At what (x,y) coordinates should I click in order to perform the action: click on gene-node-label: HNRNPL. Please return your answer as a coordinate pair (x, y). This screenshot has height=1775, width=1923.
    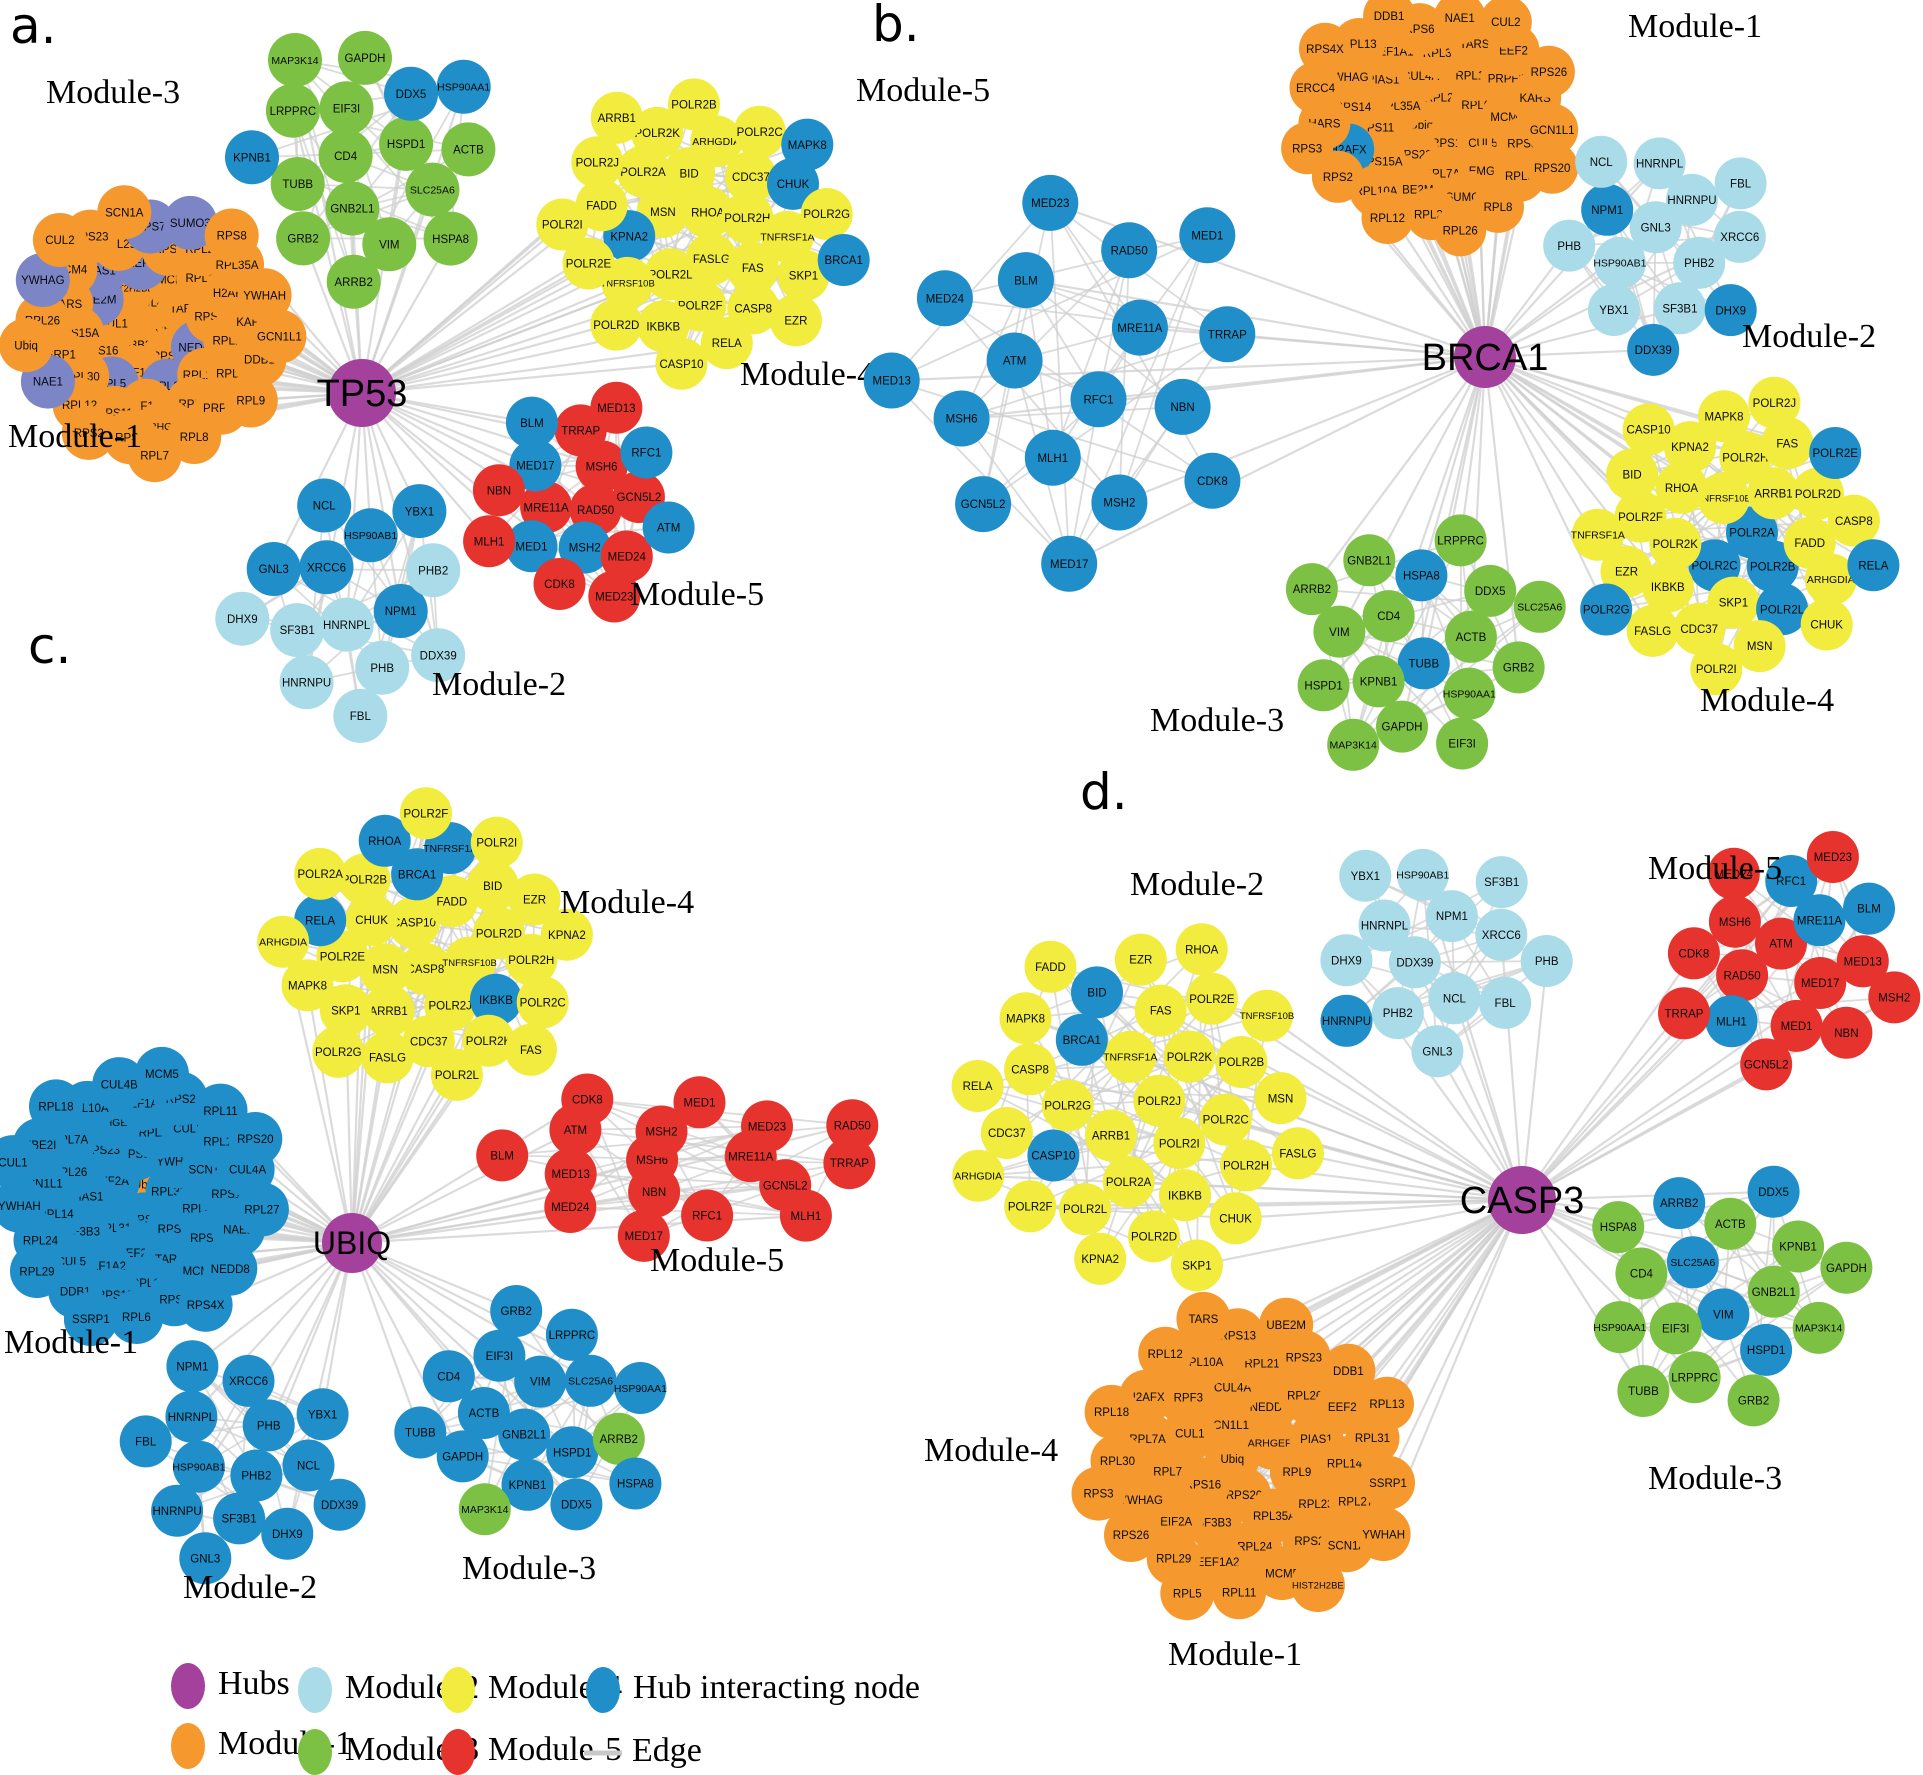
    Looking at the image, I should click on (1385, 927).